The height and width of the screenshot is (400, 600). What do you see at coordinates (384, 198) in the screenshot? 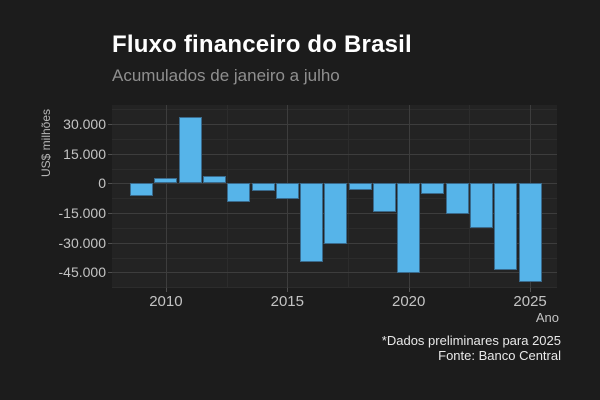
I see `bar-2019` at bounding box center [384, 198].